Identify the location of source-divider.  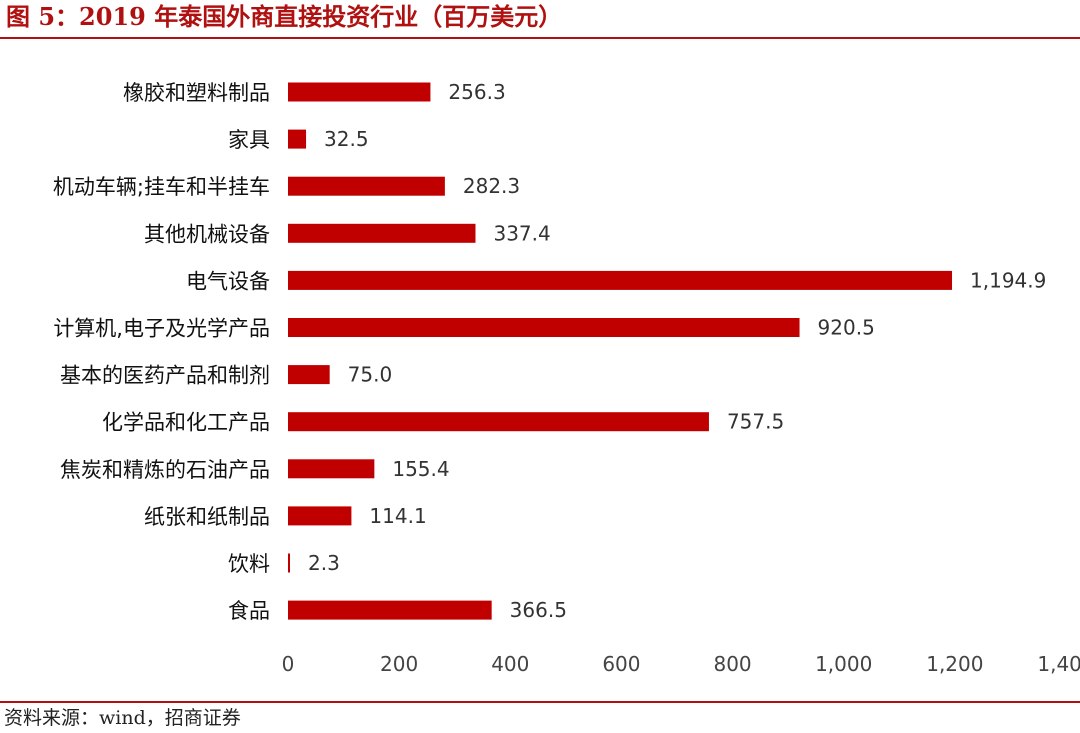
(540, 702).